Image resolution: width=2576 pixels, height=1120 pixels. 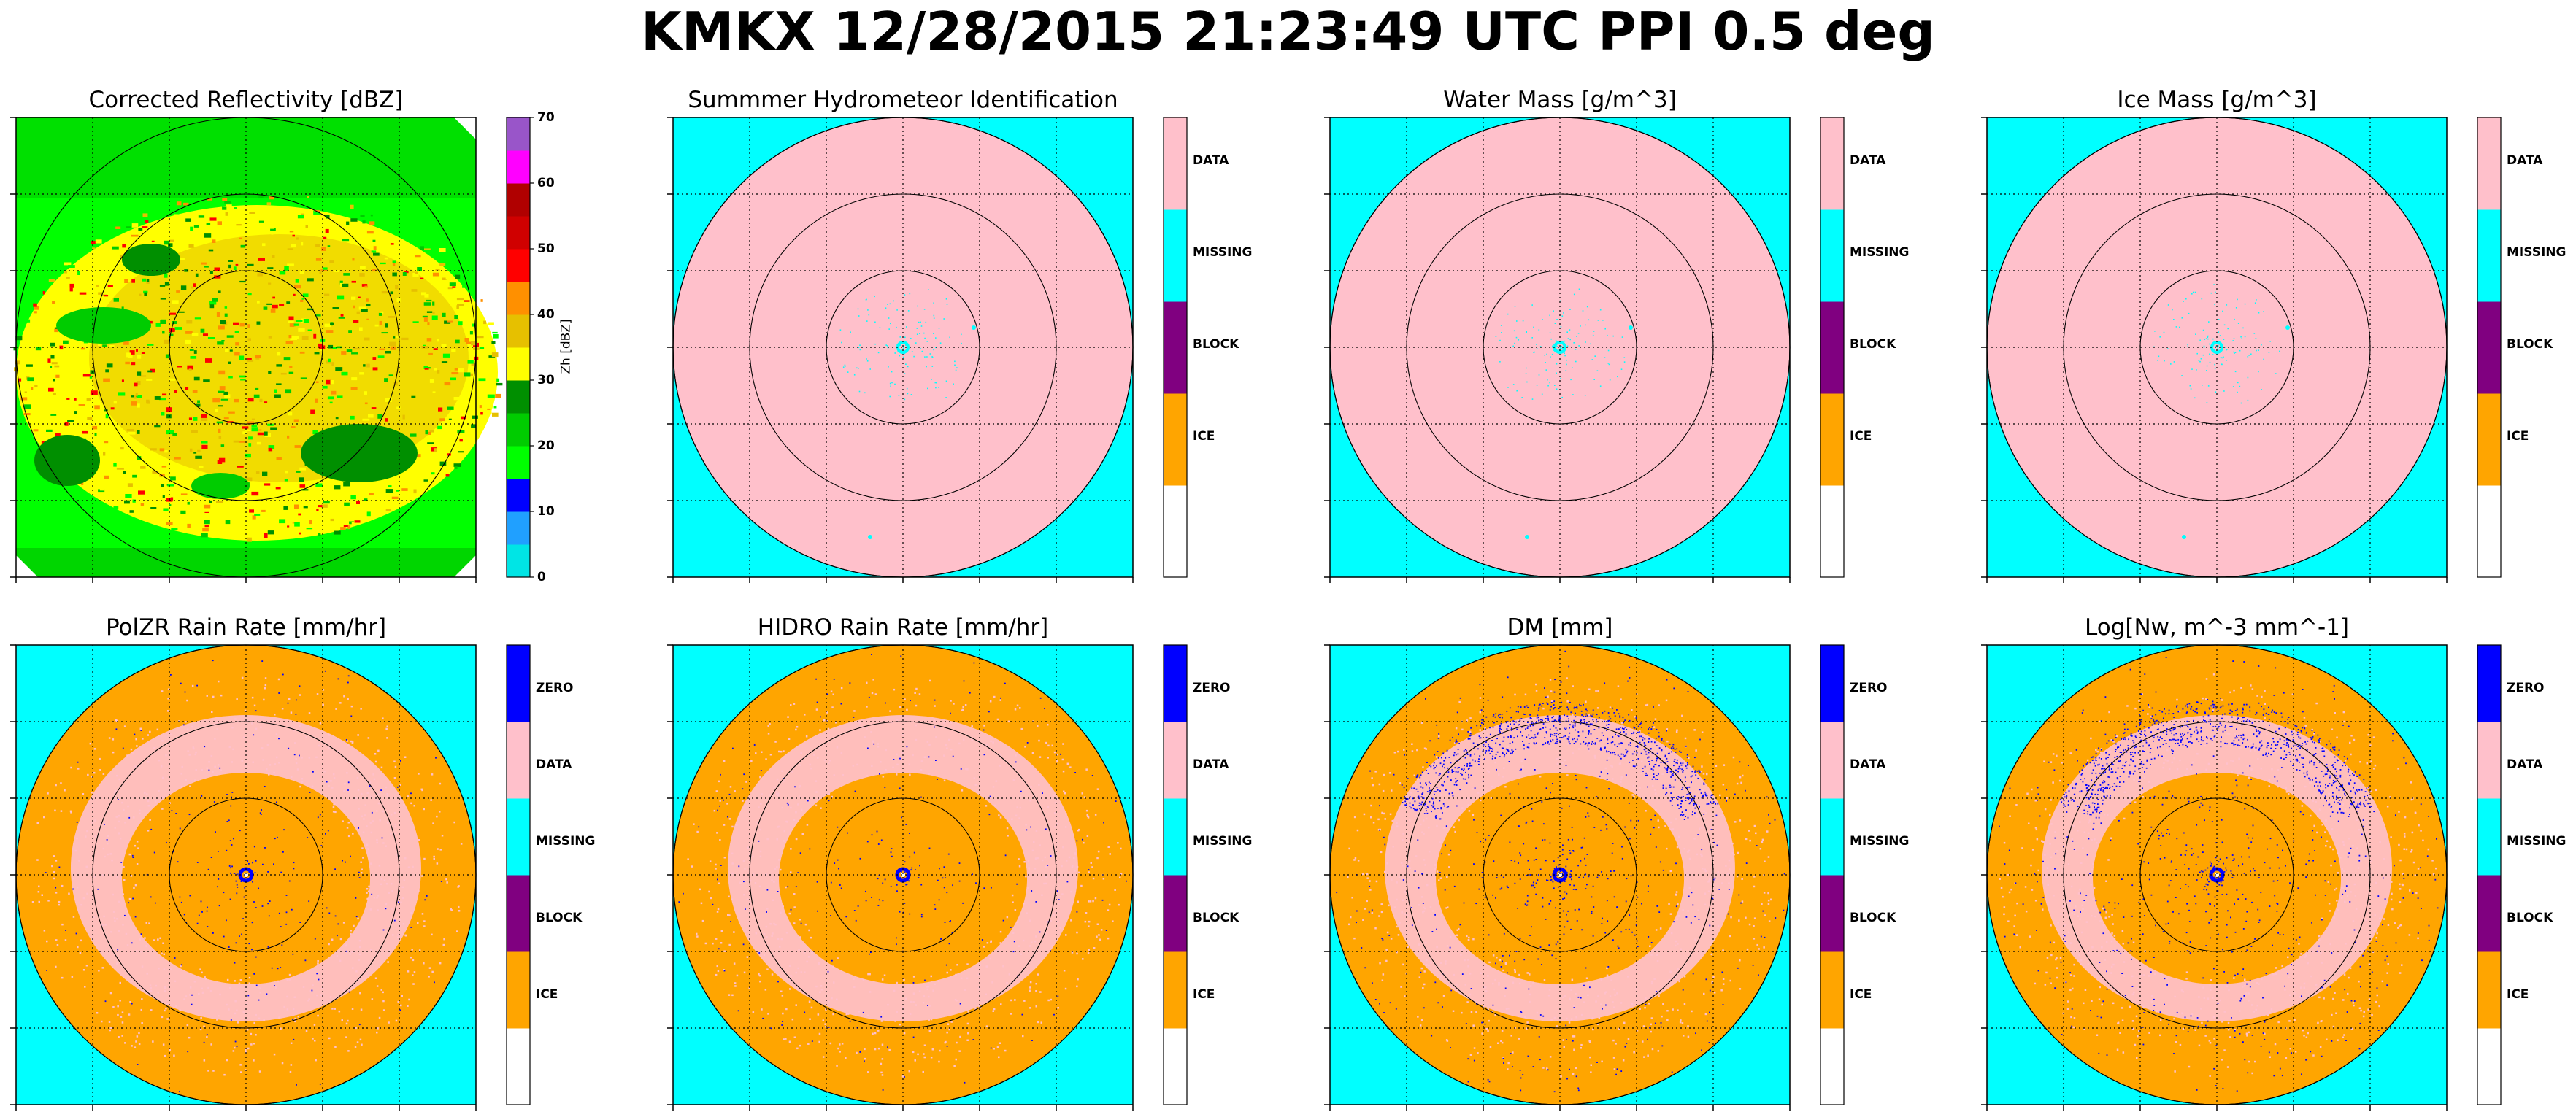 I want to click on colorbar-axis-label: Zh [dBZ], so click(x=566, y=346).